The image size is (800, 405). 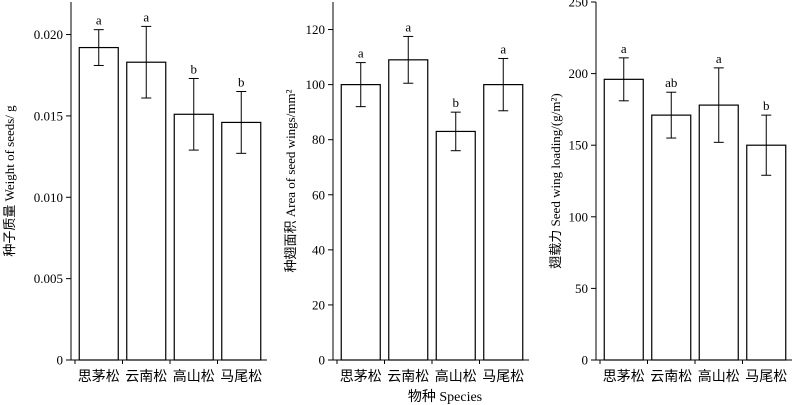 I want to click on y-tick-label: 0.010, so click(x=48, y=197).